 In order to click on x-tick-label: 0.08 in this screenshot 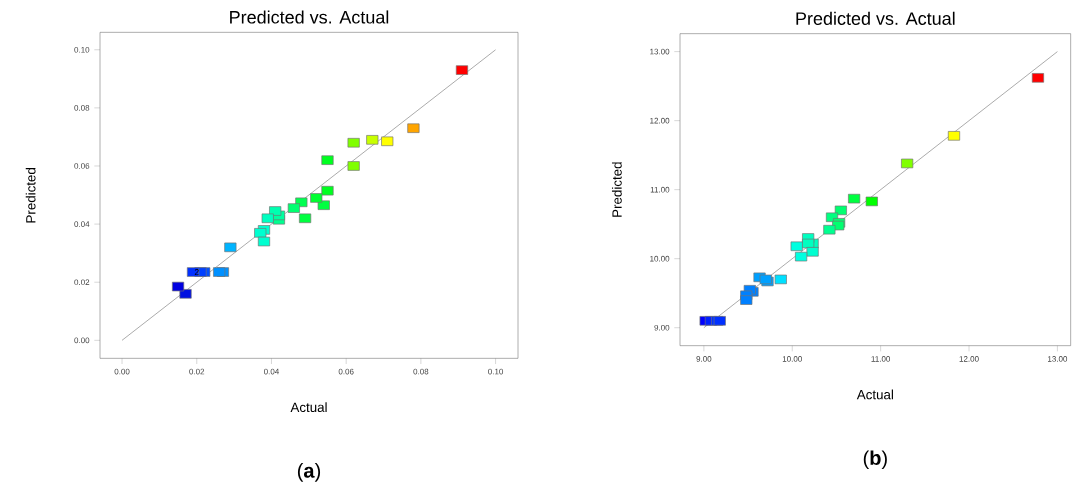, I will do `click(421, 371)`.